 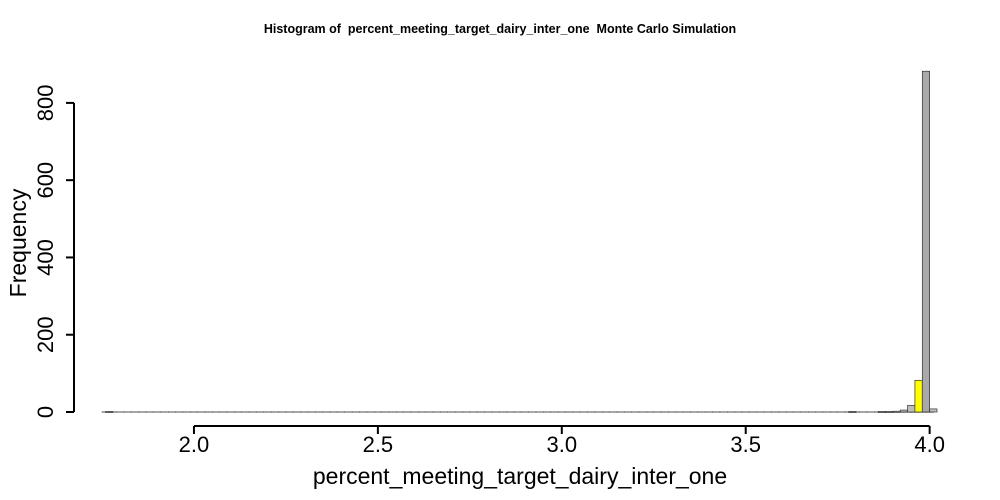 I want to click on x-tick-label: 3.5, so click(x=745, y=444).